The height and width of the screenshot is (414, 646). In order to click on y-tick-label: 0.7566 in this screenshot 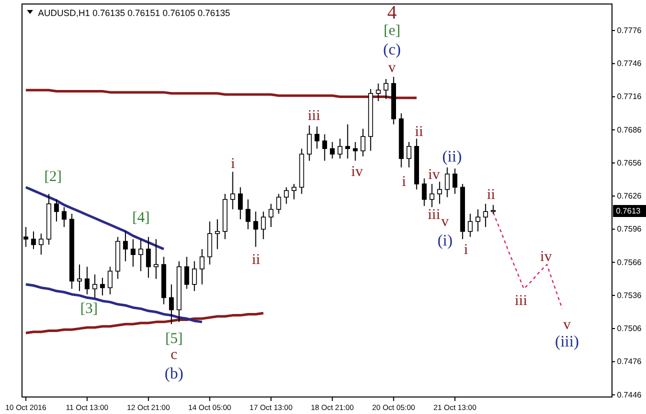, I will do `click(629, 262)`.